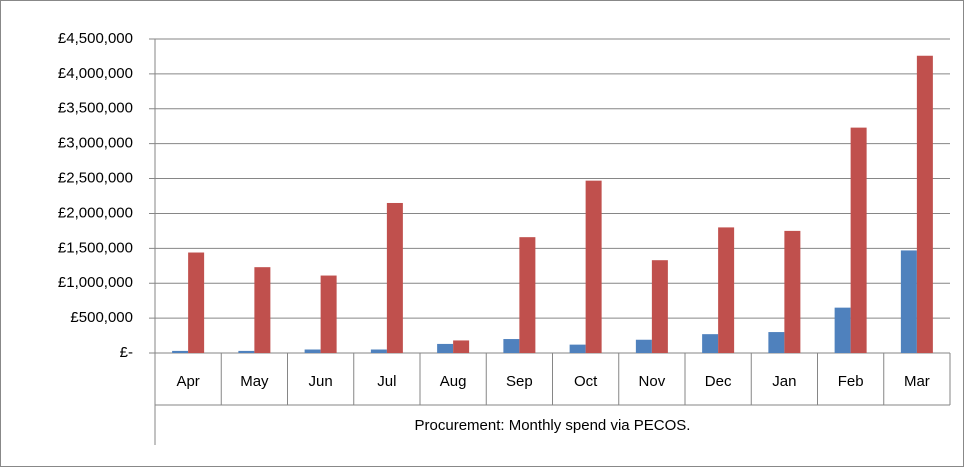  I want to click on y-tick-label: £500,000, so click(101, 317).